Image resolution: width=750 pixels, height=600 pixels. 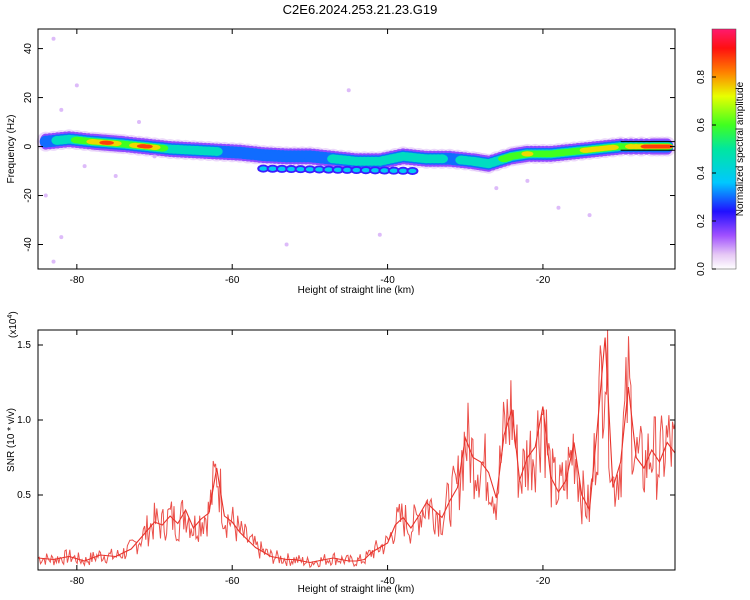 What do you see at coordinates (24, 420) in the screenshot?
I see `y-tick-label: 1.0` at bounding box center [24, 420].